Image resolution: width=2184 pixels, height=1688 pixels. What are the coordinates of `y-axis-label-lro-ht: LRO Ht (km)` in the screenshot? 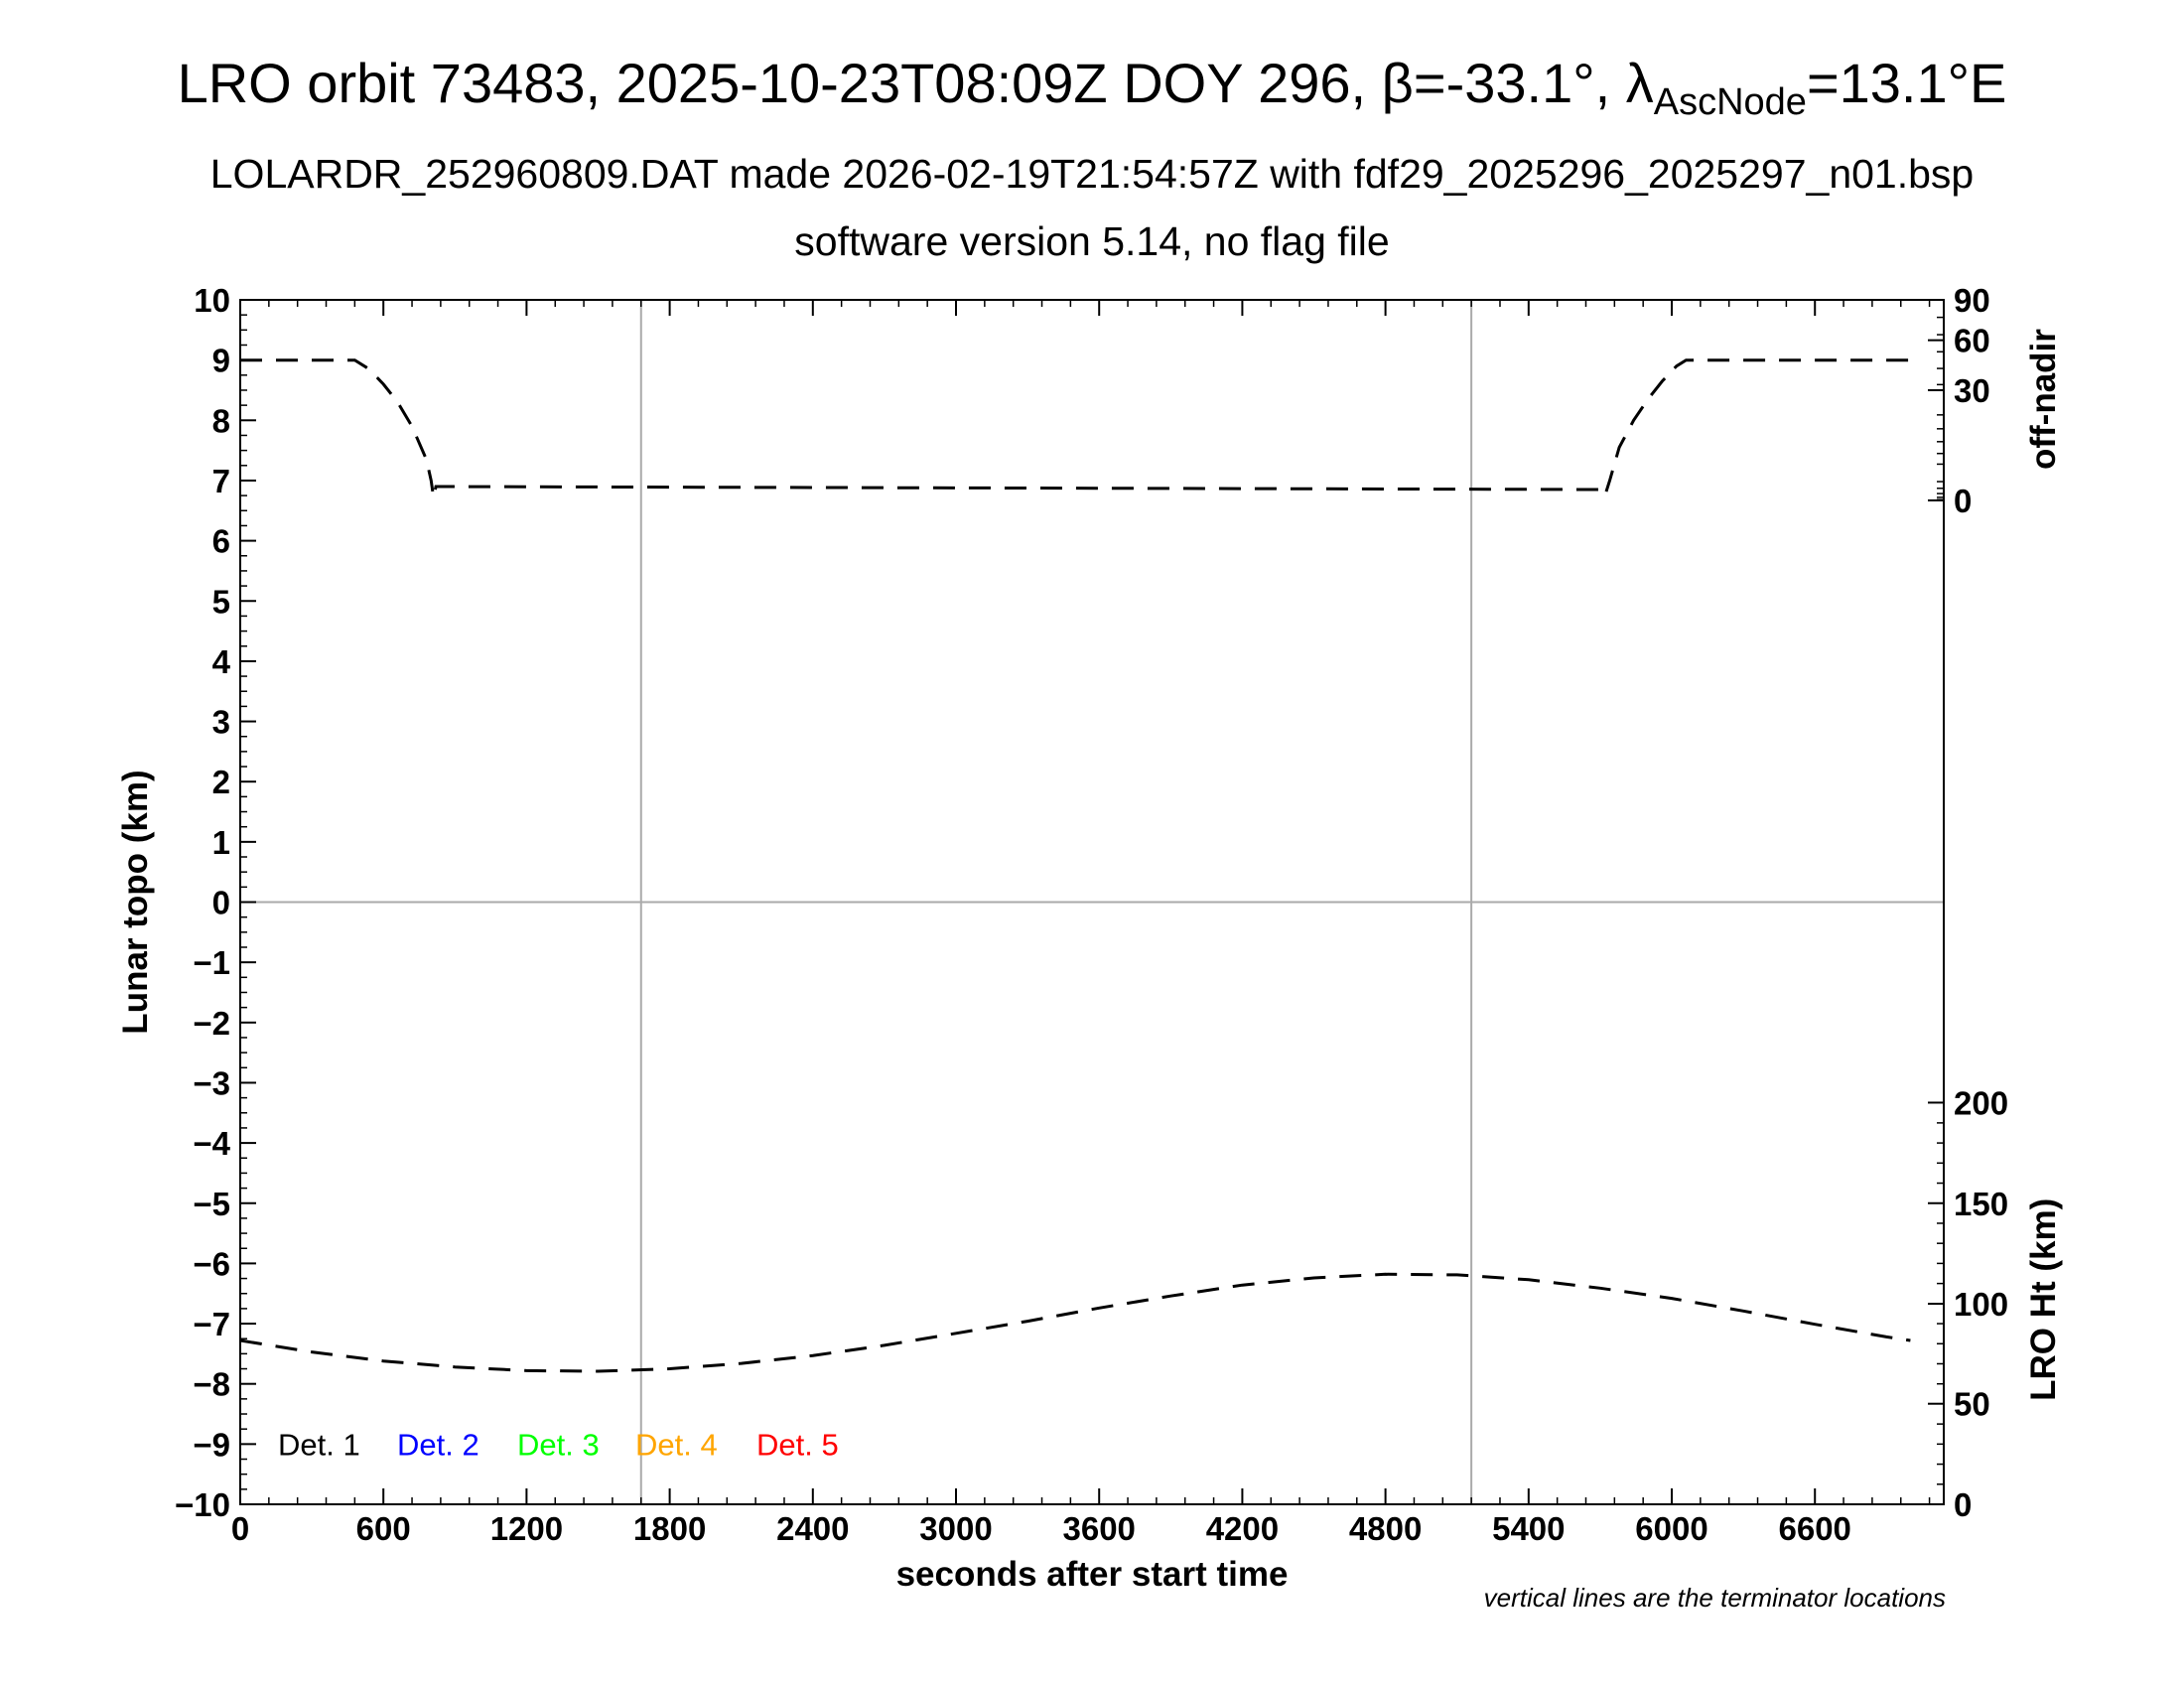 It's located at (2043, 1299).